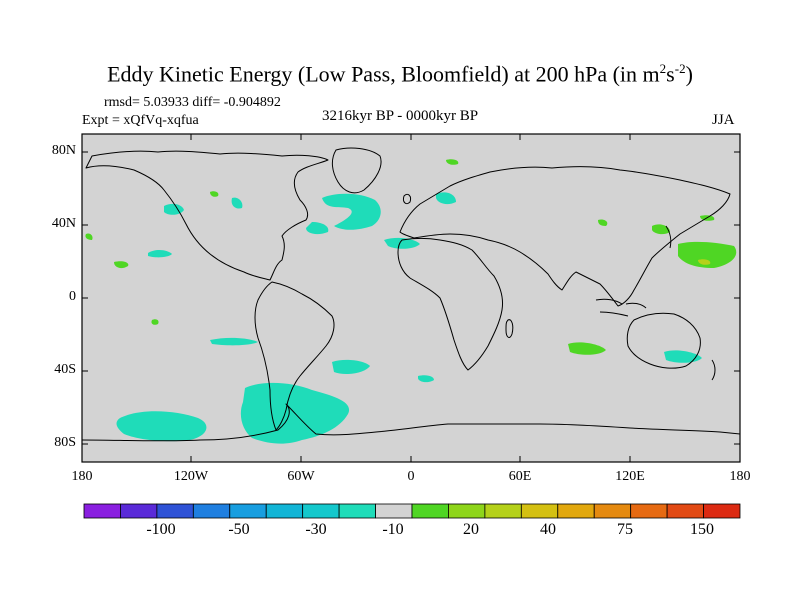 This screenshot has height=600, width=800. What do you see at coordinates (713, 370) in the screenshot?
I see `coast-new-zealand` at bounding box center [713, 370].